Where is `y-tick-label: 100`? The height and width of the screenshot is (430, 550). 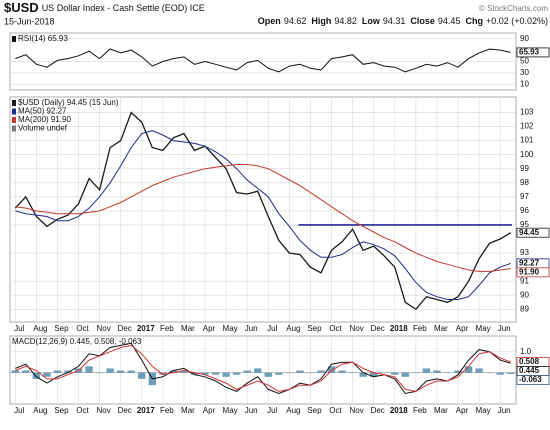
y-tick-label: 100 is located at coordinates (527, 154).